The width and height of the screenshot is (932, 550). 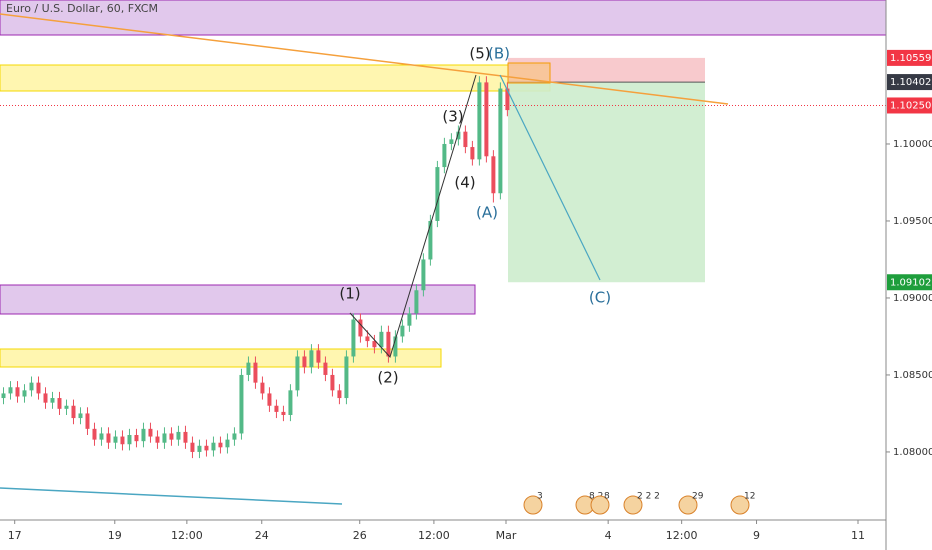 What do you see at coordinates (608, 535) in the screenshot?
I see `x-tick-label: 4` at bounding box center [608, 535].